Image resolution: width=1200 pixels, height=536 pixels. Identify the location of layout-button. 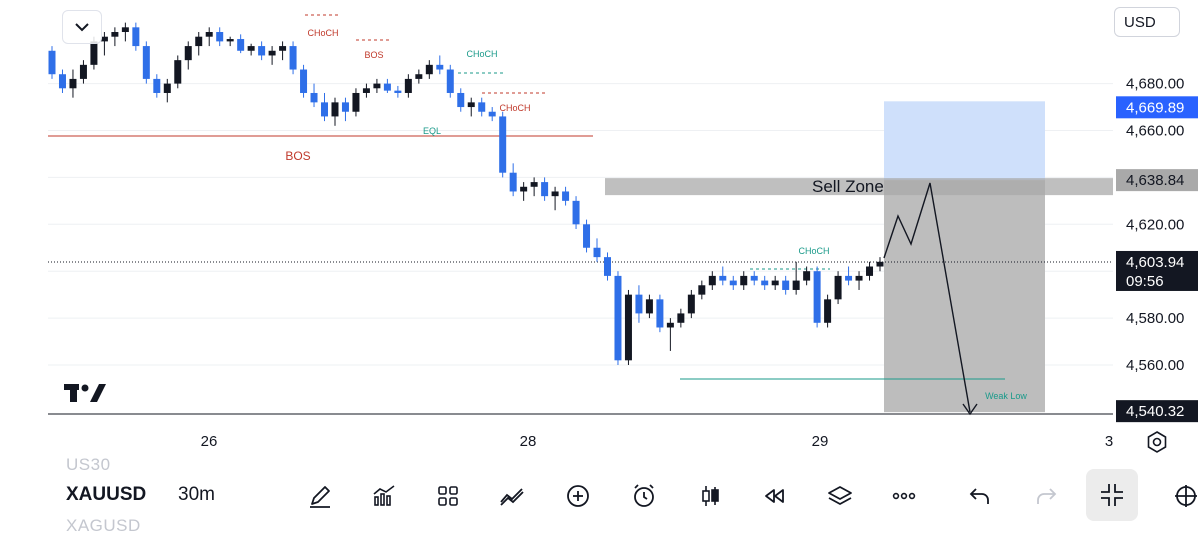
(448, 496).